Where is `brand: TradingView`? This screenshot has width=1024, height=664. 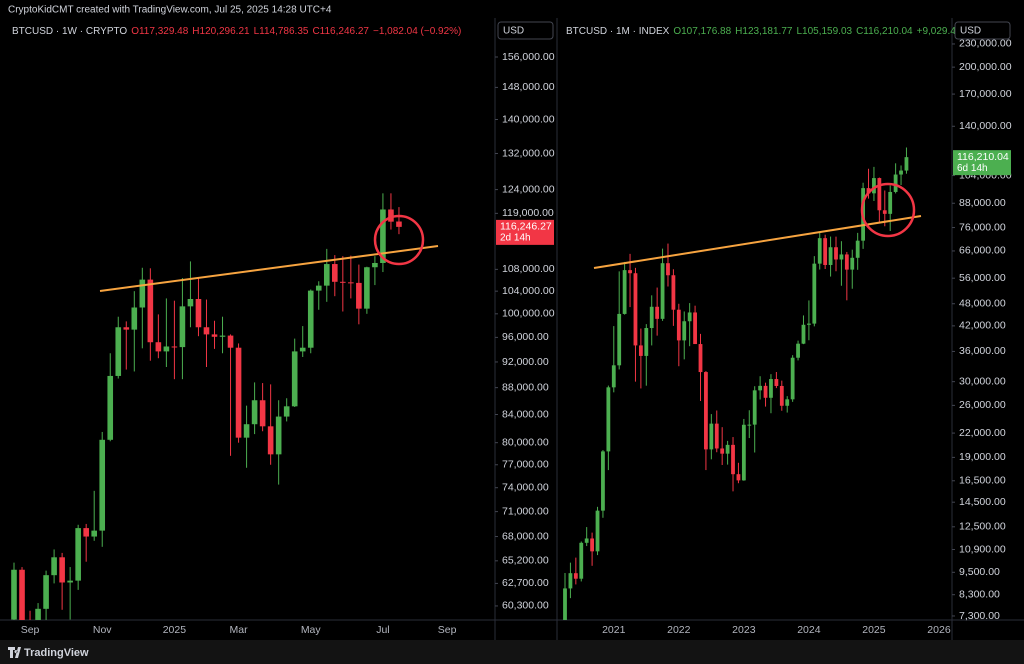 brand: TradingView is located at coordinates (56, 653).